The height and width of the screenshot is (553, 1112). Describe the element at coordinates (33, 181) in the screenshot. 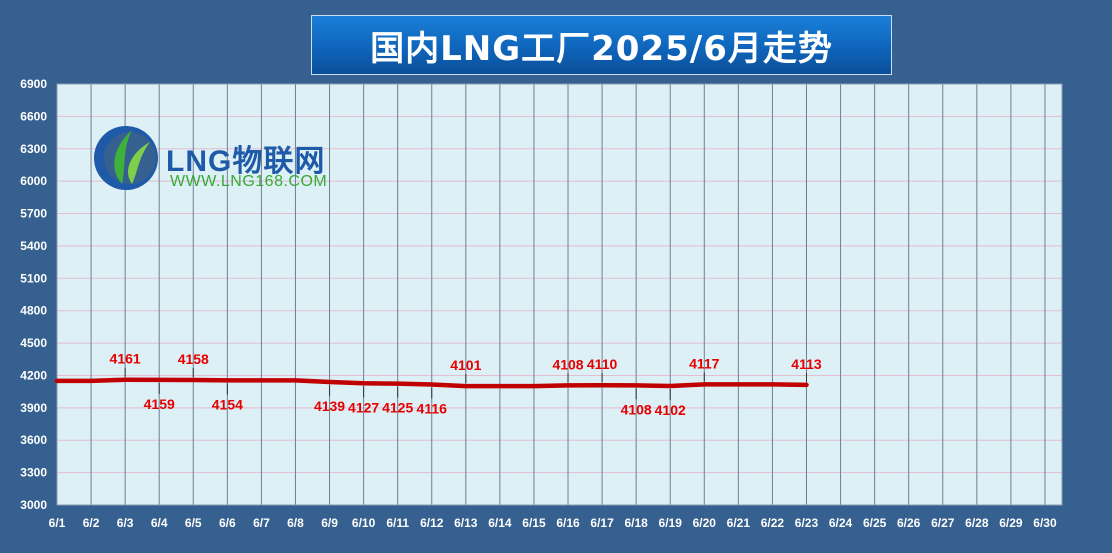

I see `y-tick-label: 6000` at that location.